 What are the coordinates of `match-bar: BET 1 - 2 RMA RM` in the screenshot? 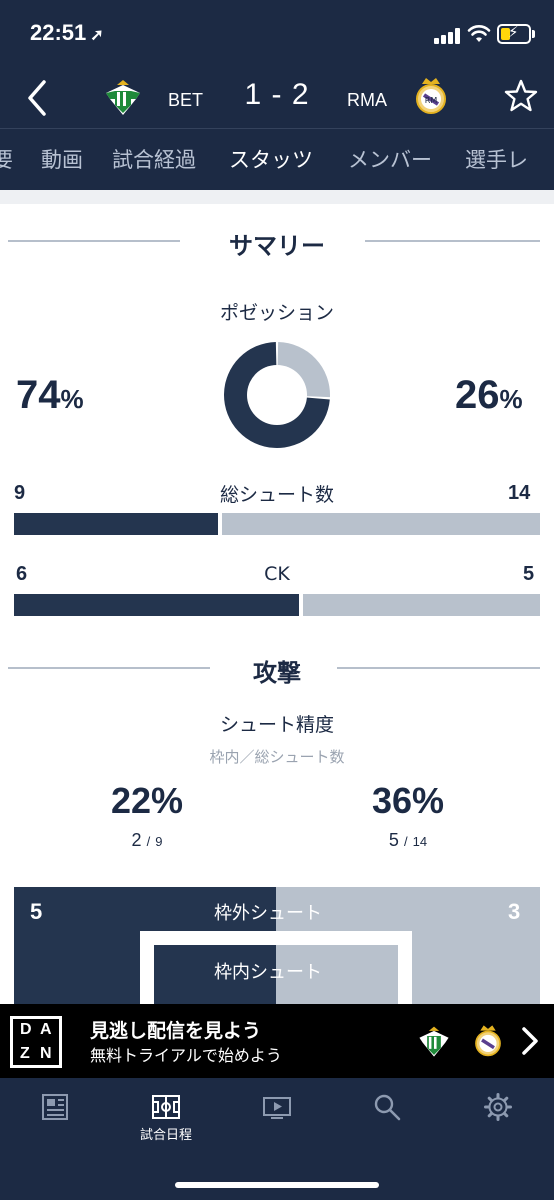 It's located at (277, 98).